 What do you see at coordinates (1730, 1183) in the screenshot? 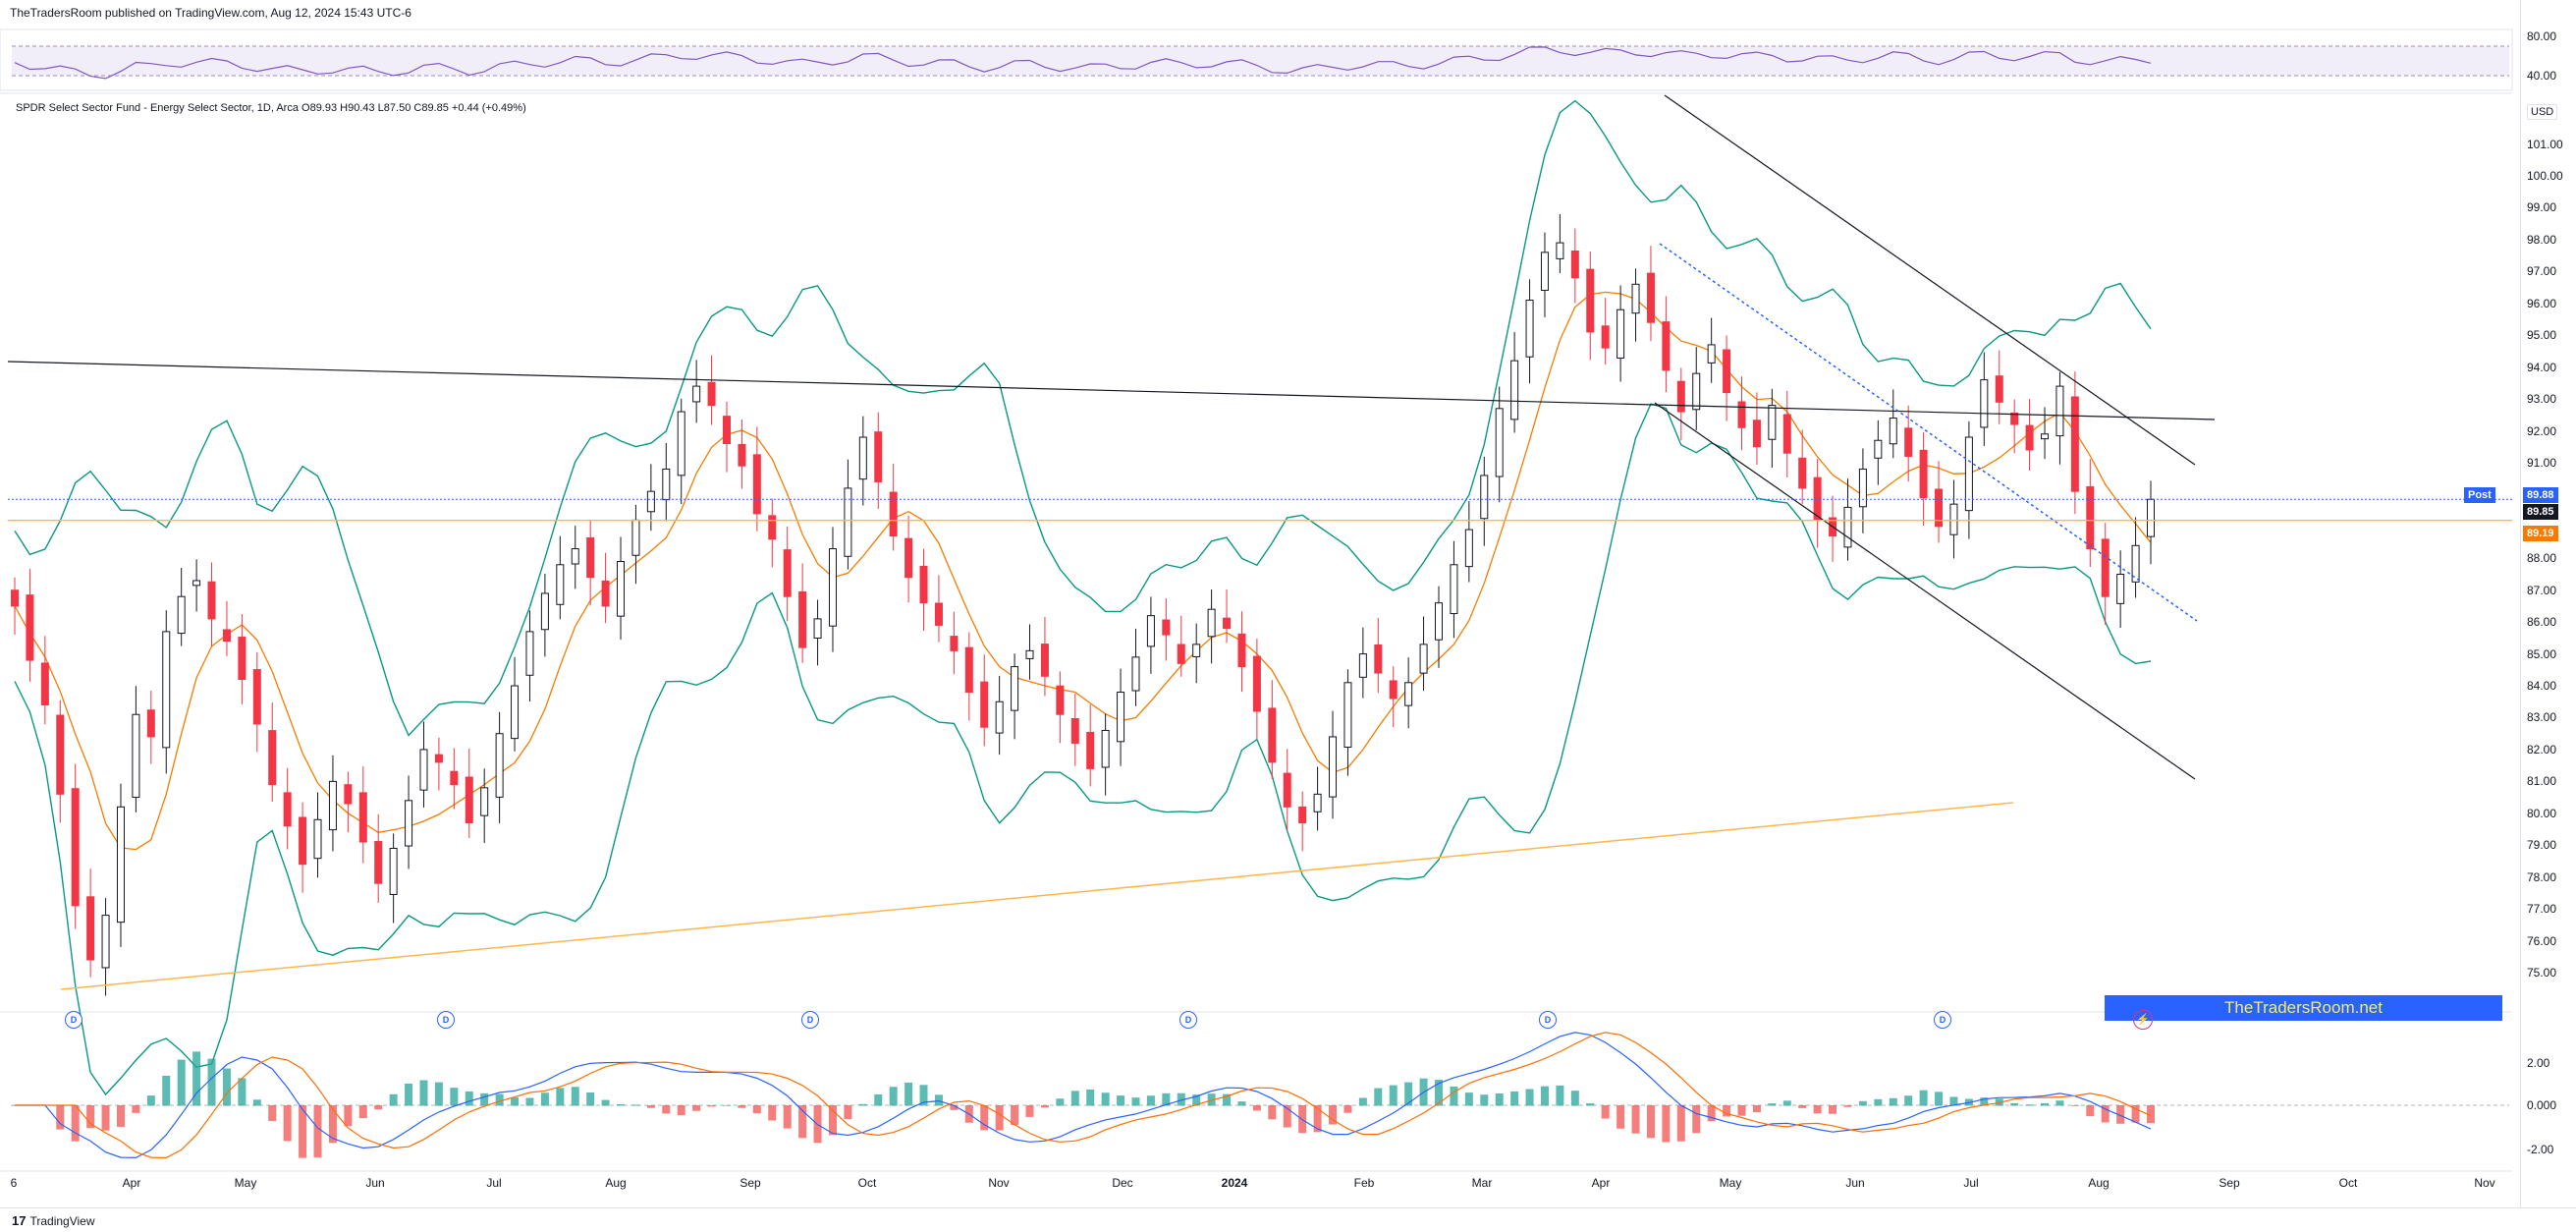
I see `time-tick-label: May` at bounding box center [1730, 1183].